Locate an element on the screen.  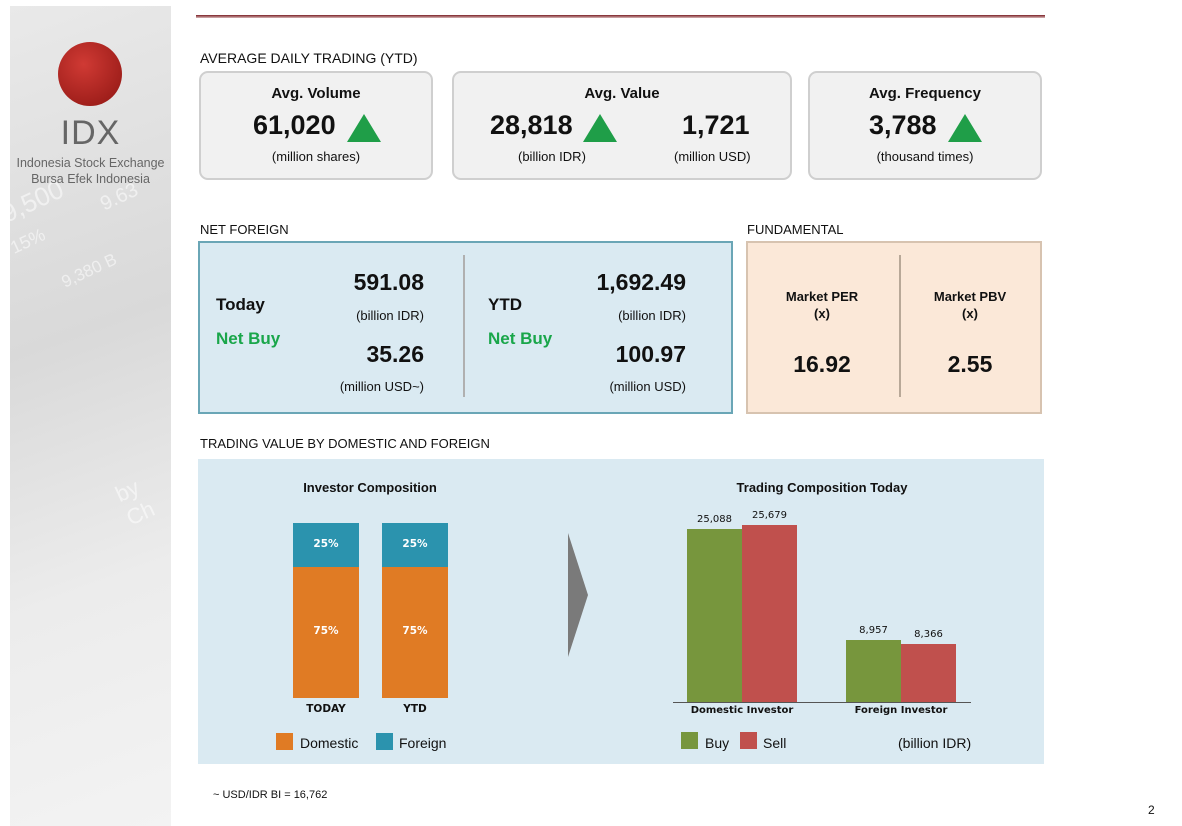
avg-value-usd: 1,721 is located at coordinates (716, 125).